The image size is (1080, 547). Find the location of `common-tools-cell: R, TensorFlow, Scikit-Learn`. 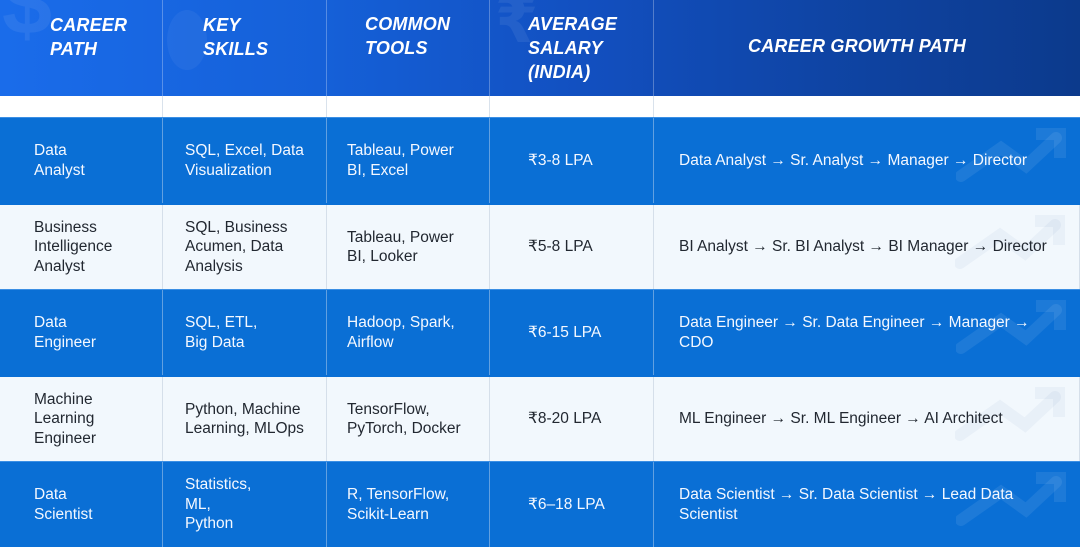

common-tools-cell: R, TensorFlow, Scikit-Learn is located at coordinates (408, 504).